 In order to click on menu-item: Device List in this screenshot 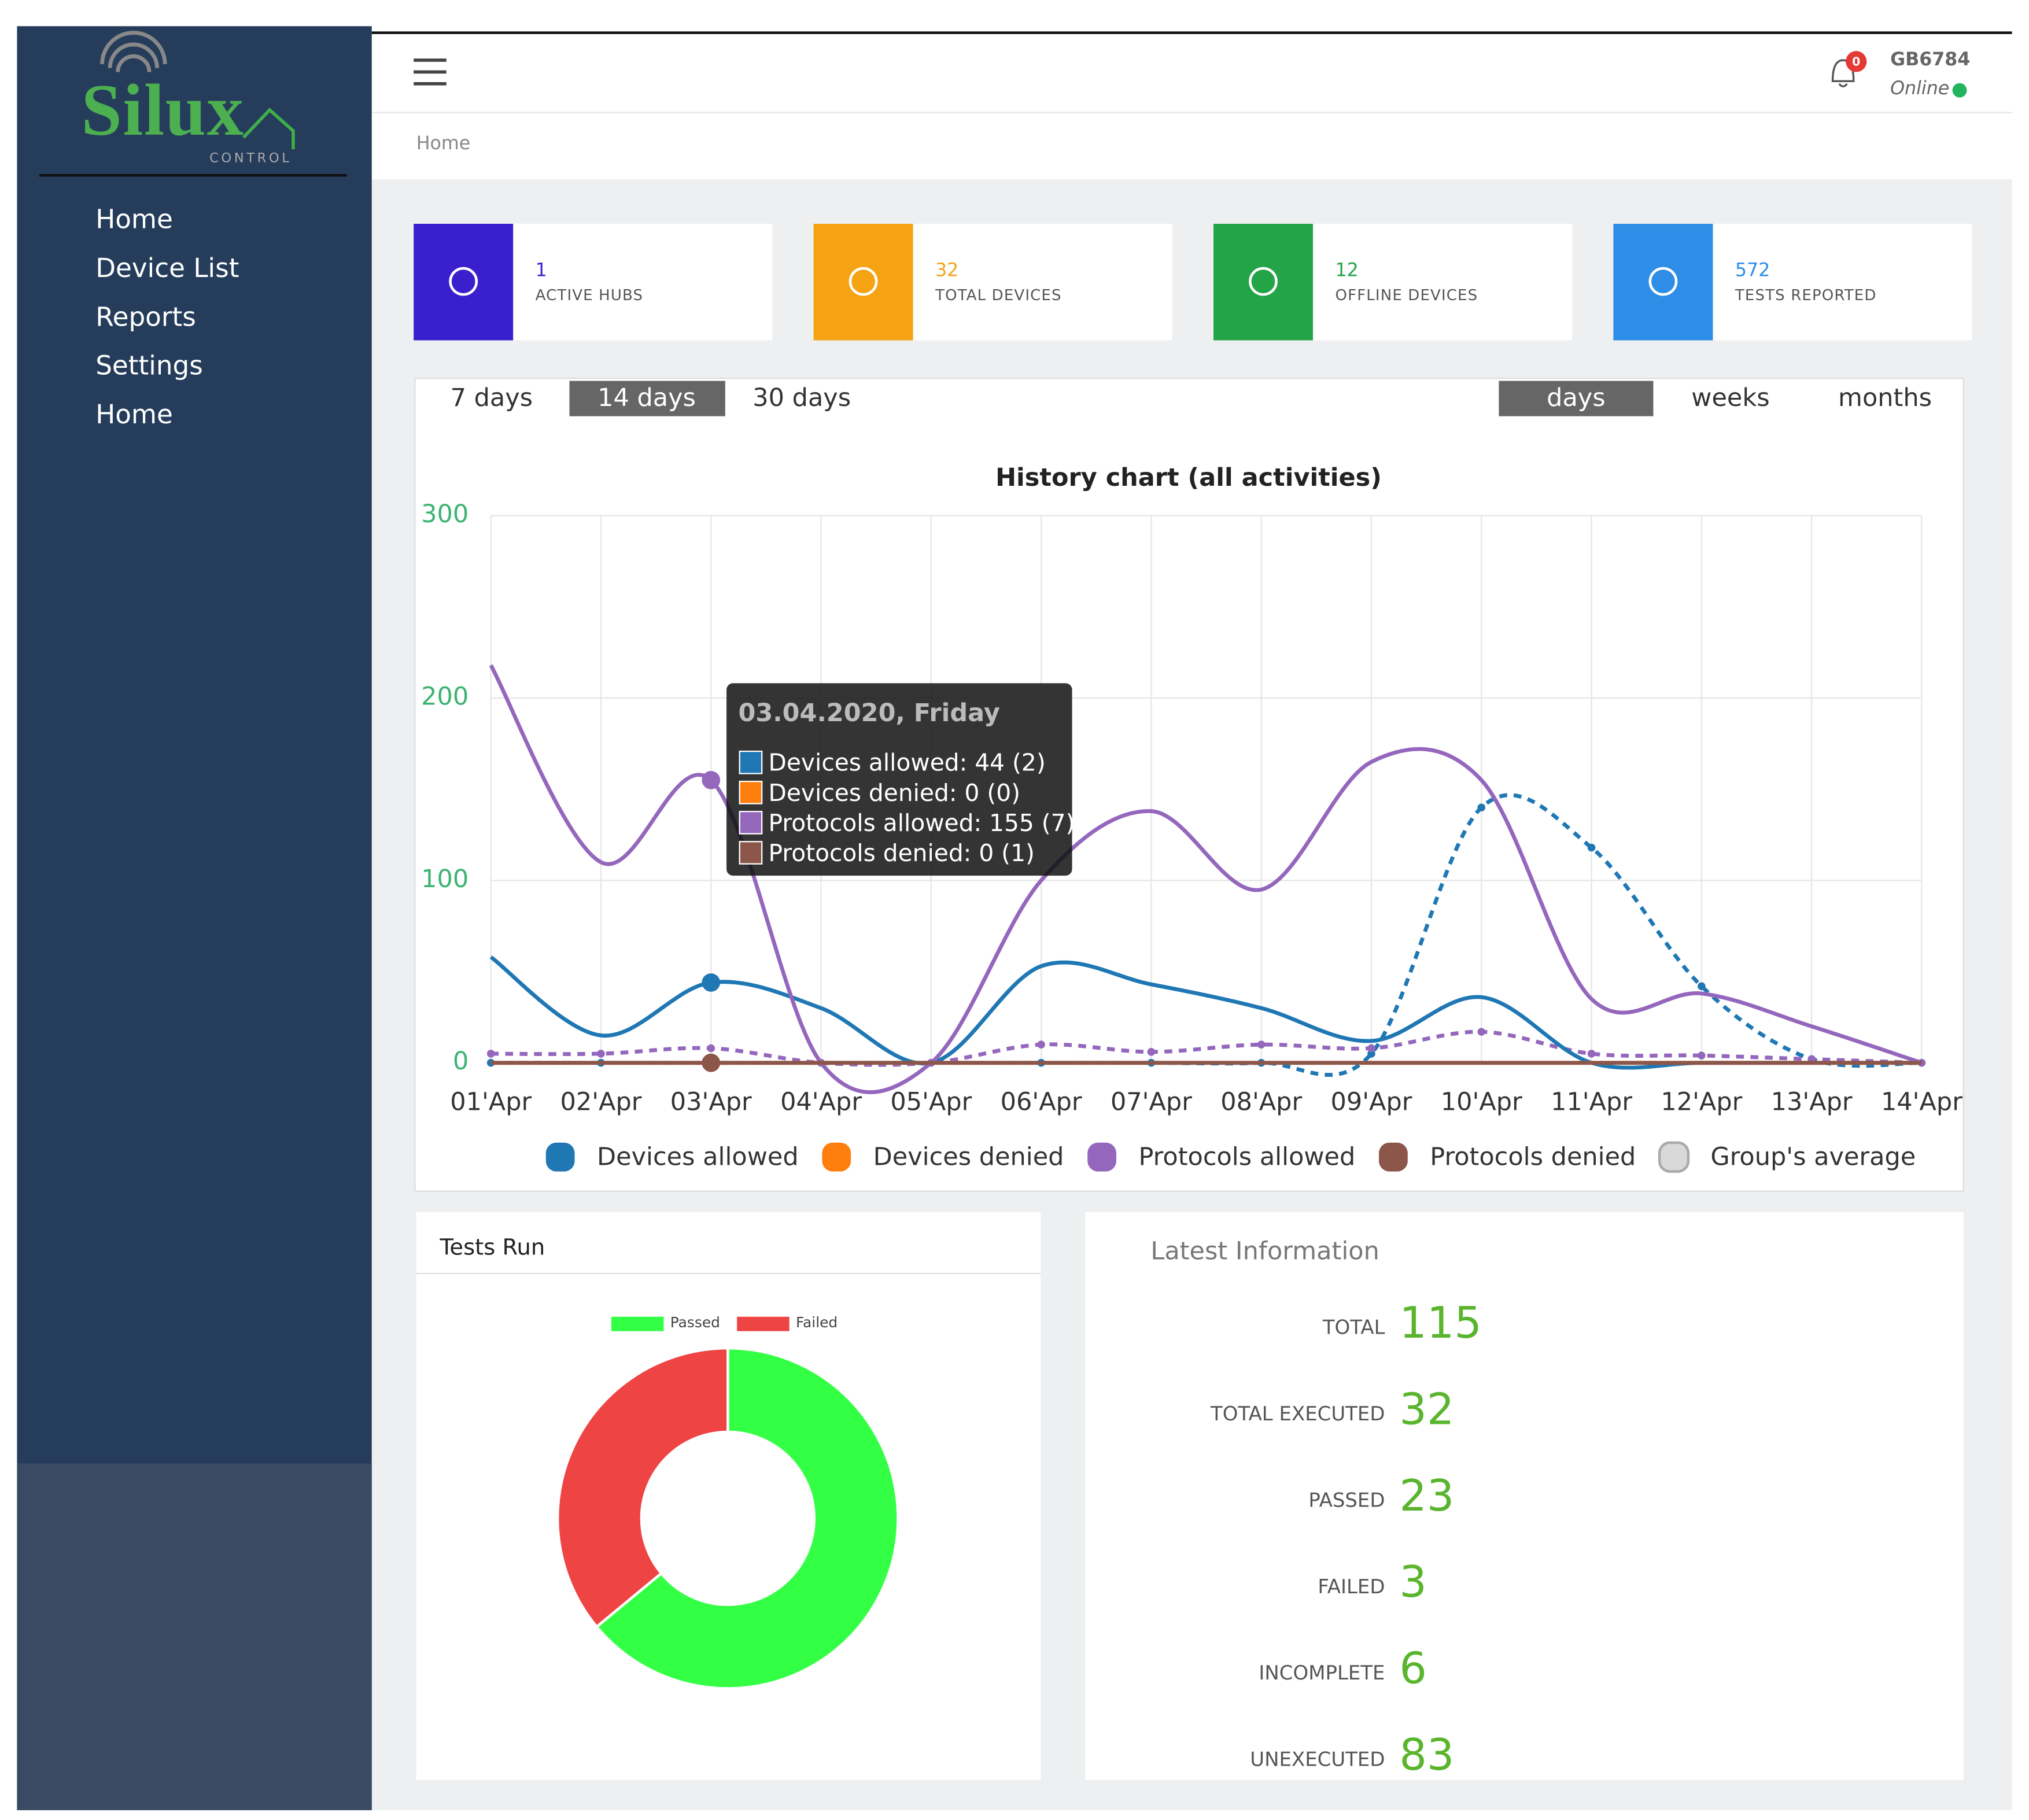, I will do `click(167, 268)`.